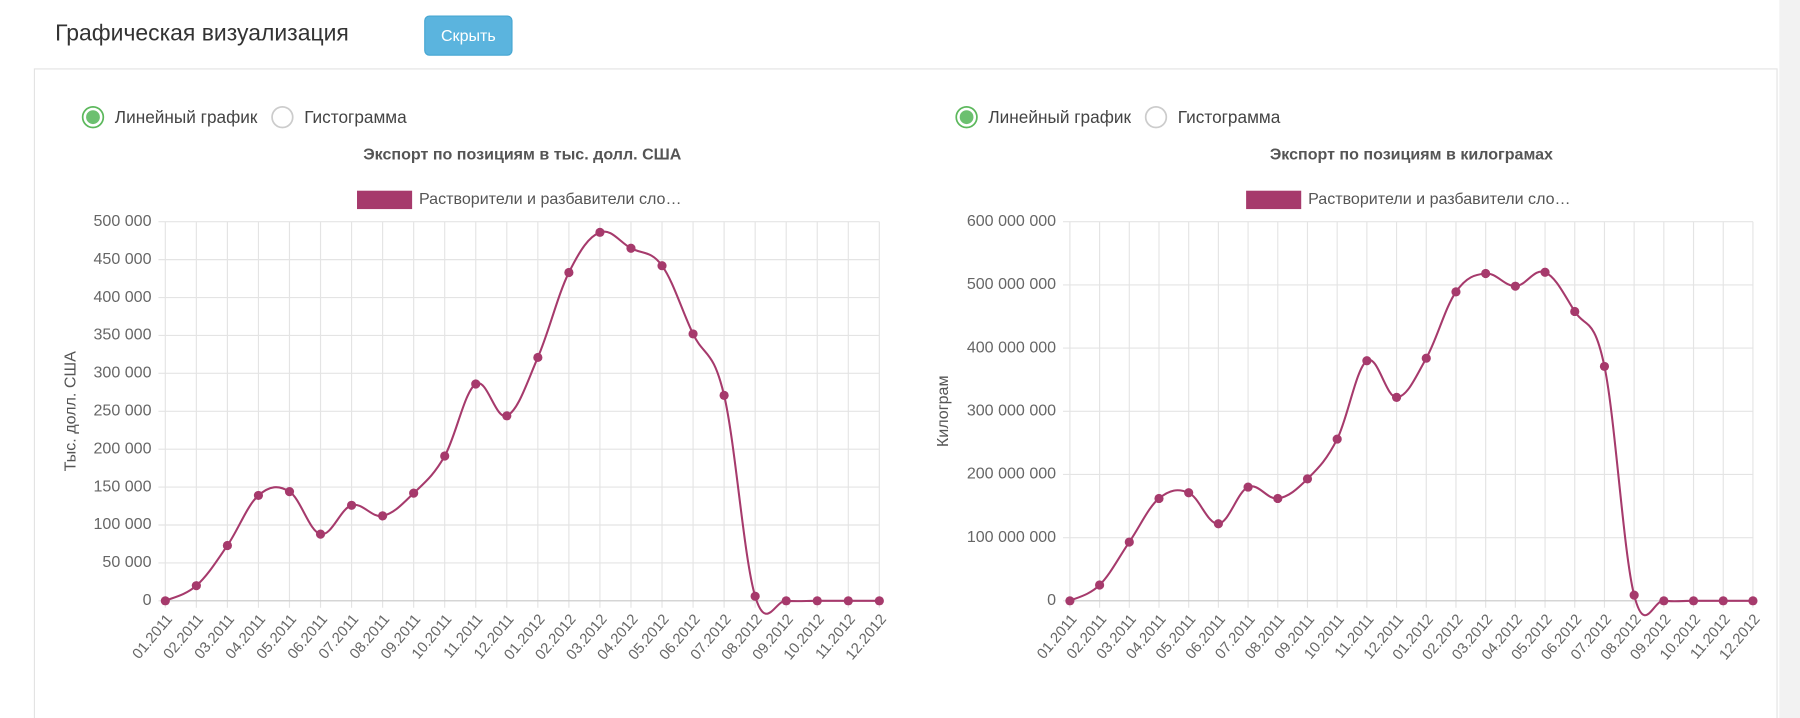  I want to click on y-tick-label: 200 000 000, so click(1011, 474).